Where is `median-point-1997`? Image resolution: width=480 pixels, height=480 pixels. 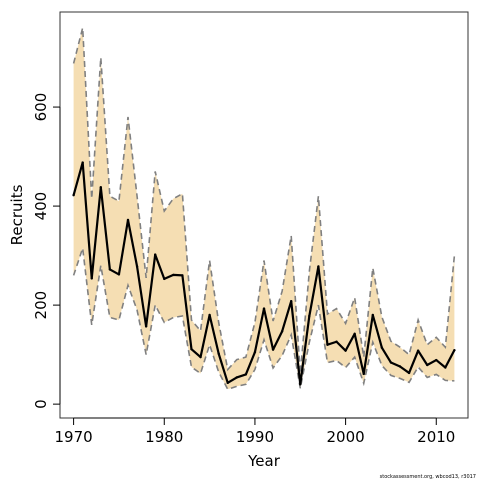
median-point-1997 is located at coordinates (318, 266).